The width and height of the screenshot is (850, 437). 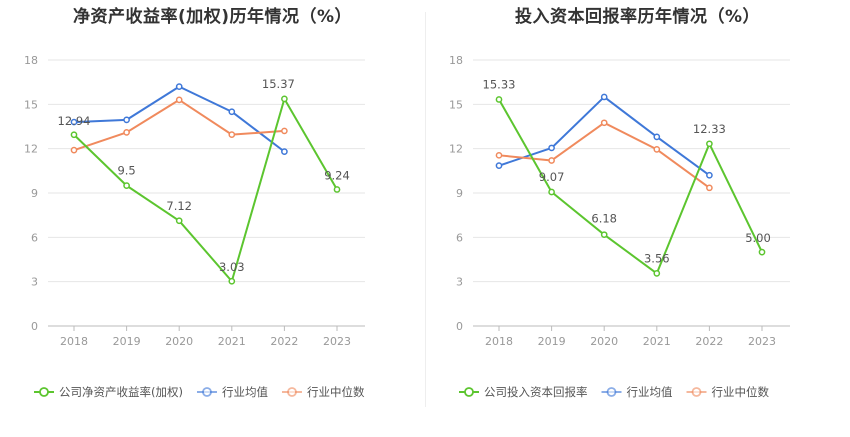 I want to click on data-label: 9.07, so click(x=552, y=177).